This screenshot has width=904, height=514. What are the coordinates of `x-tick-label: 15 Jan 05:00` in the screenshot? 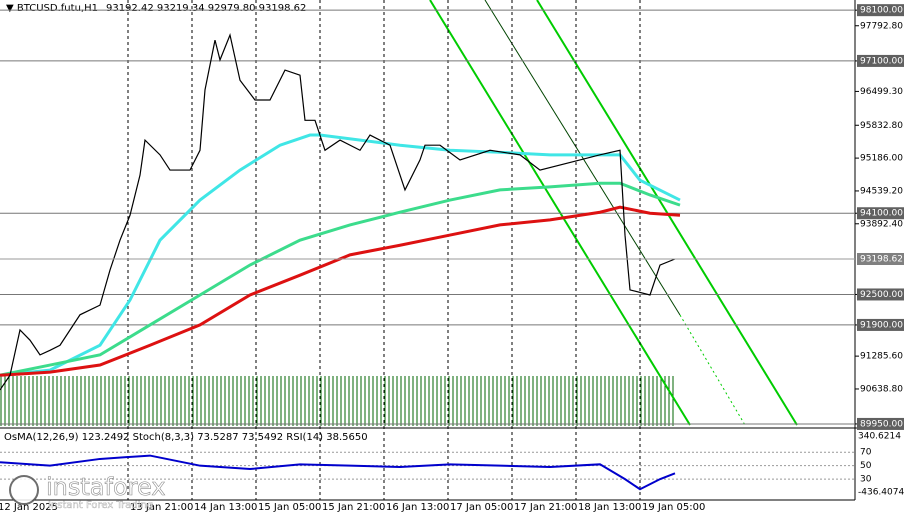 It's located at (289, 507).